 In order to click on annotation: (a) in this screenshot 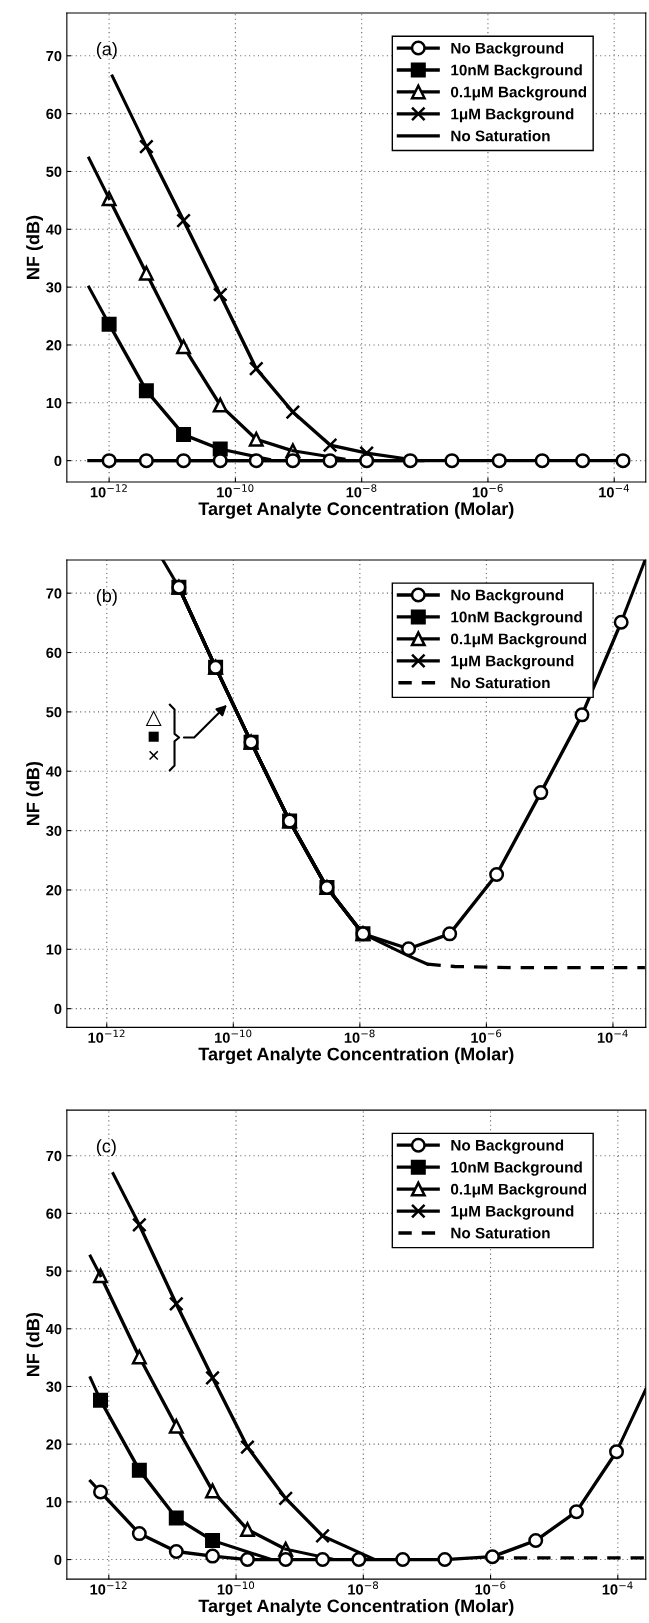, I will do `click(106, 50)`.